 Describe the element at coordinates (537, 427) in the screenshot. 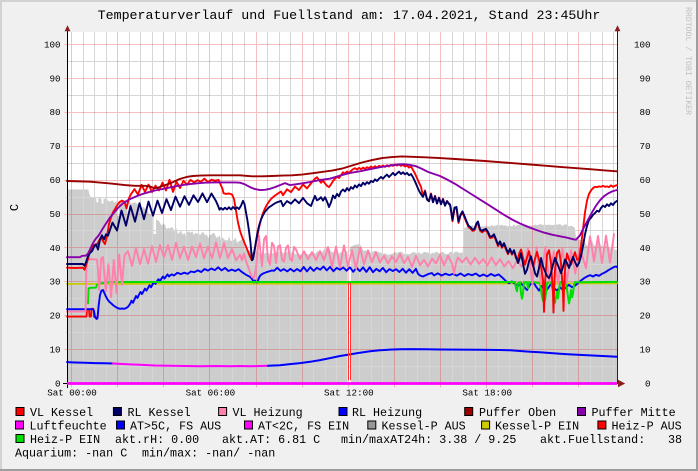

I see `svg-text: Kessel-P EIN` at that location.